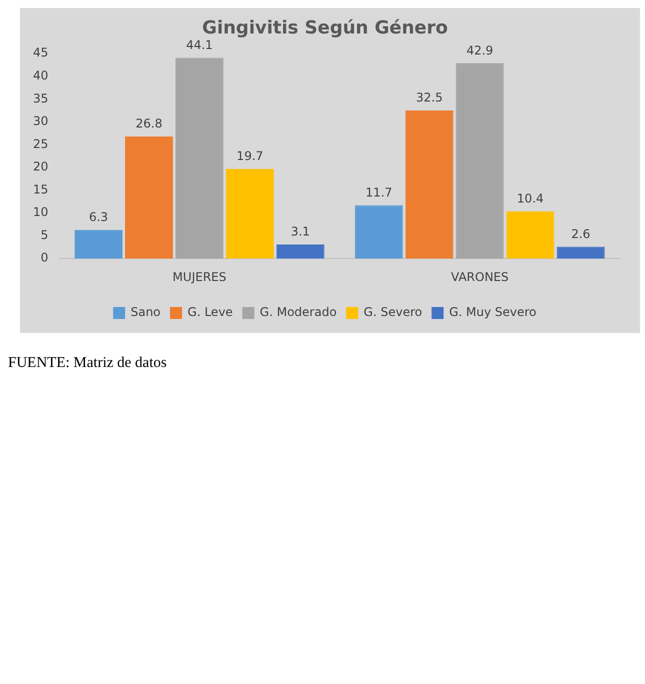 This screenshot has height=684, width=645. I want to click on y-tick-label: 15, so click(40, 189).